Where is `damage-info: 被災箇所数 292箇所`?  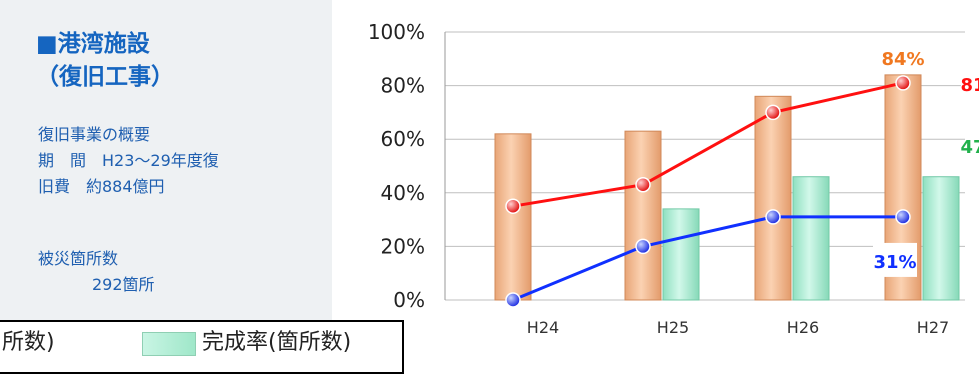 damage-info: 被災箇所数 292箇所 is located at coordinates (96, 272).